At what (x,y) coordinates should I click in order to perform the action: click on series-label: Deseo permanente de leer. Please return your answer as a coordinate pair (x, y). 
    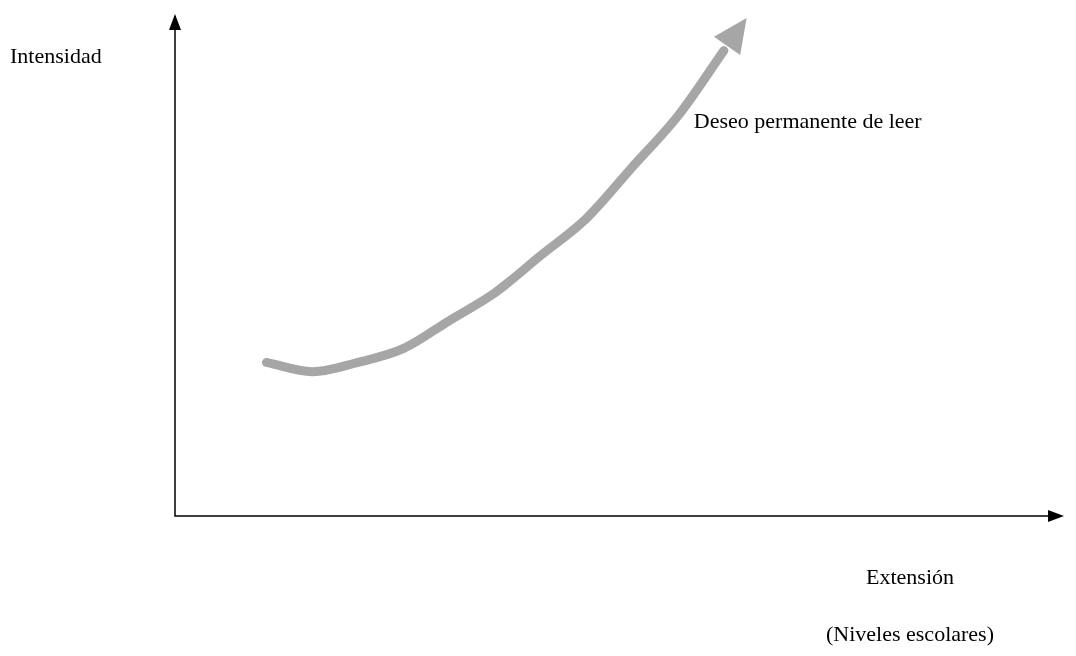
    Looking at the image, I should click on (808, 121).